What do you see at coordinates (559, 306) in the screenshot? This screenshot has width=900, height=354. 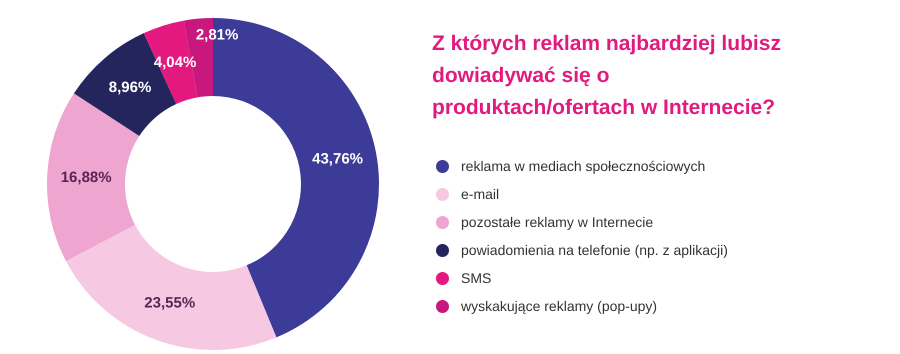 I see `legend-label: wyskakujące reklamy (pop-upy)` at bounding box center [559, 306].